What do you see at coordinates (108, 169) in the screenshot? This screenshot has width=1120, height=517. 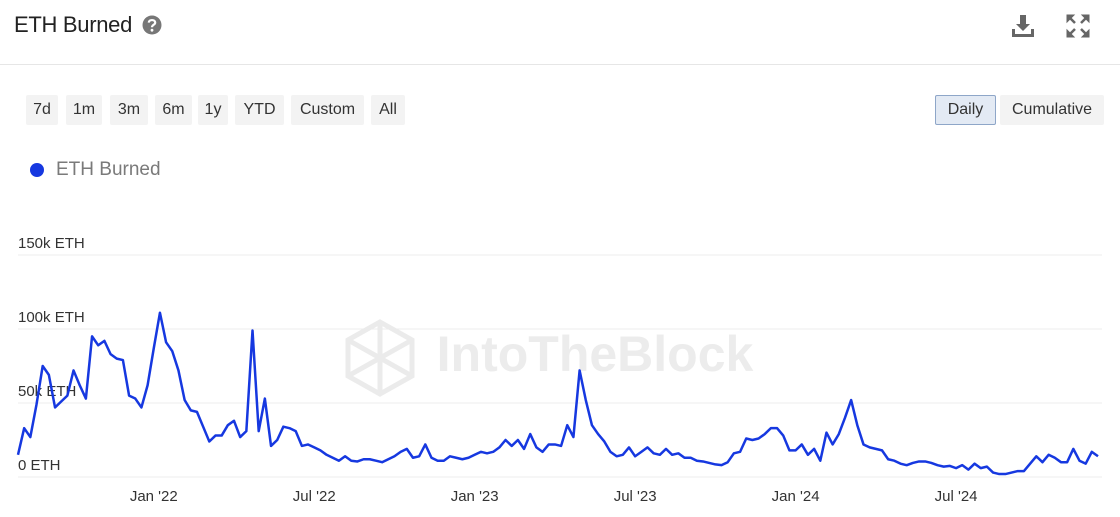 I see `legend-label: ETH Burned` at bounding box center [108, 169].